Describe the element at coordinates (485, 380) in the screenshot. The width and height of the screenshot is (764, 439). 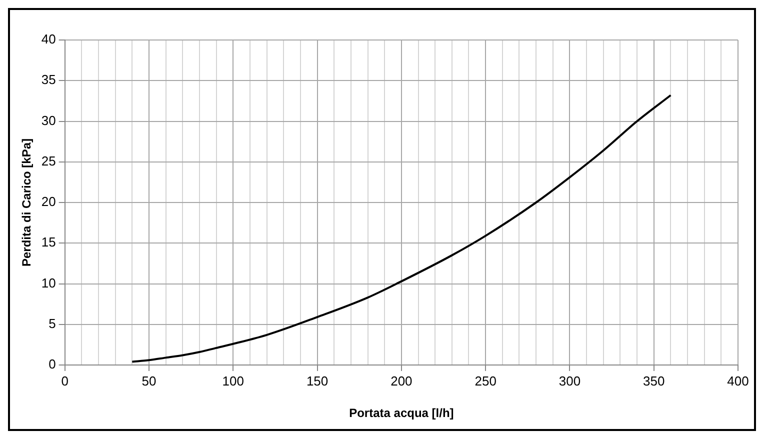
I see `x-tick-label: 250` at that location.